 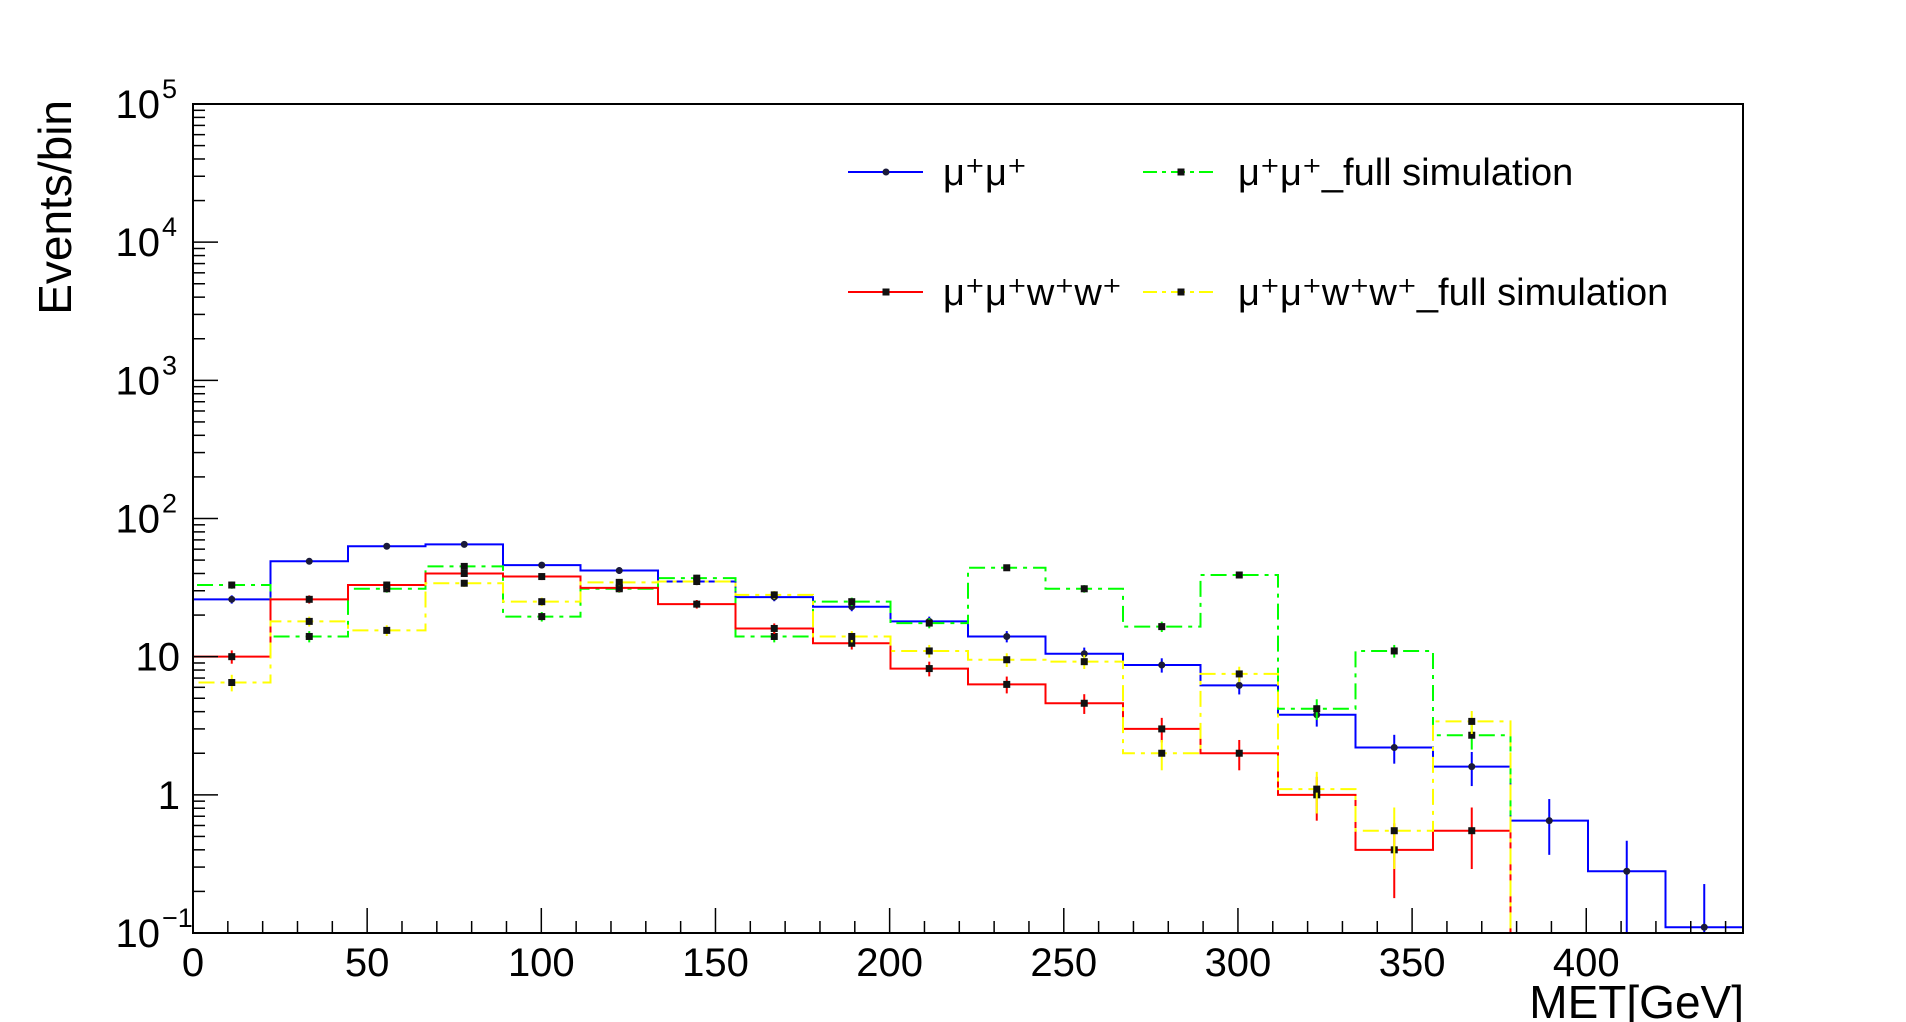 What do you see at coordinates (1412, 963) in the screenshot?
I see `x-tick-label: 350` at bounding box center [1412, 963].